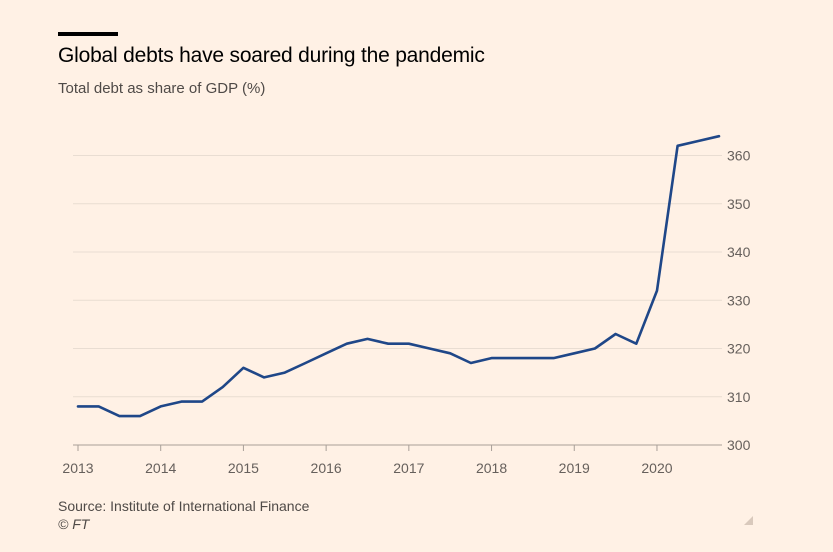  I want to click on y-tick-label-330: 330, so click(739, 300).